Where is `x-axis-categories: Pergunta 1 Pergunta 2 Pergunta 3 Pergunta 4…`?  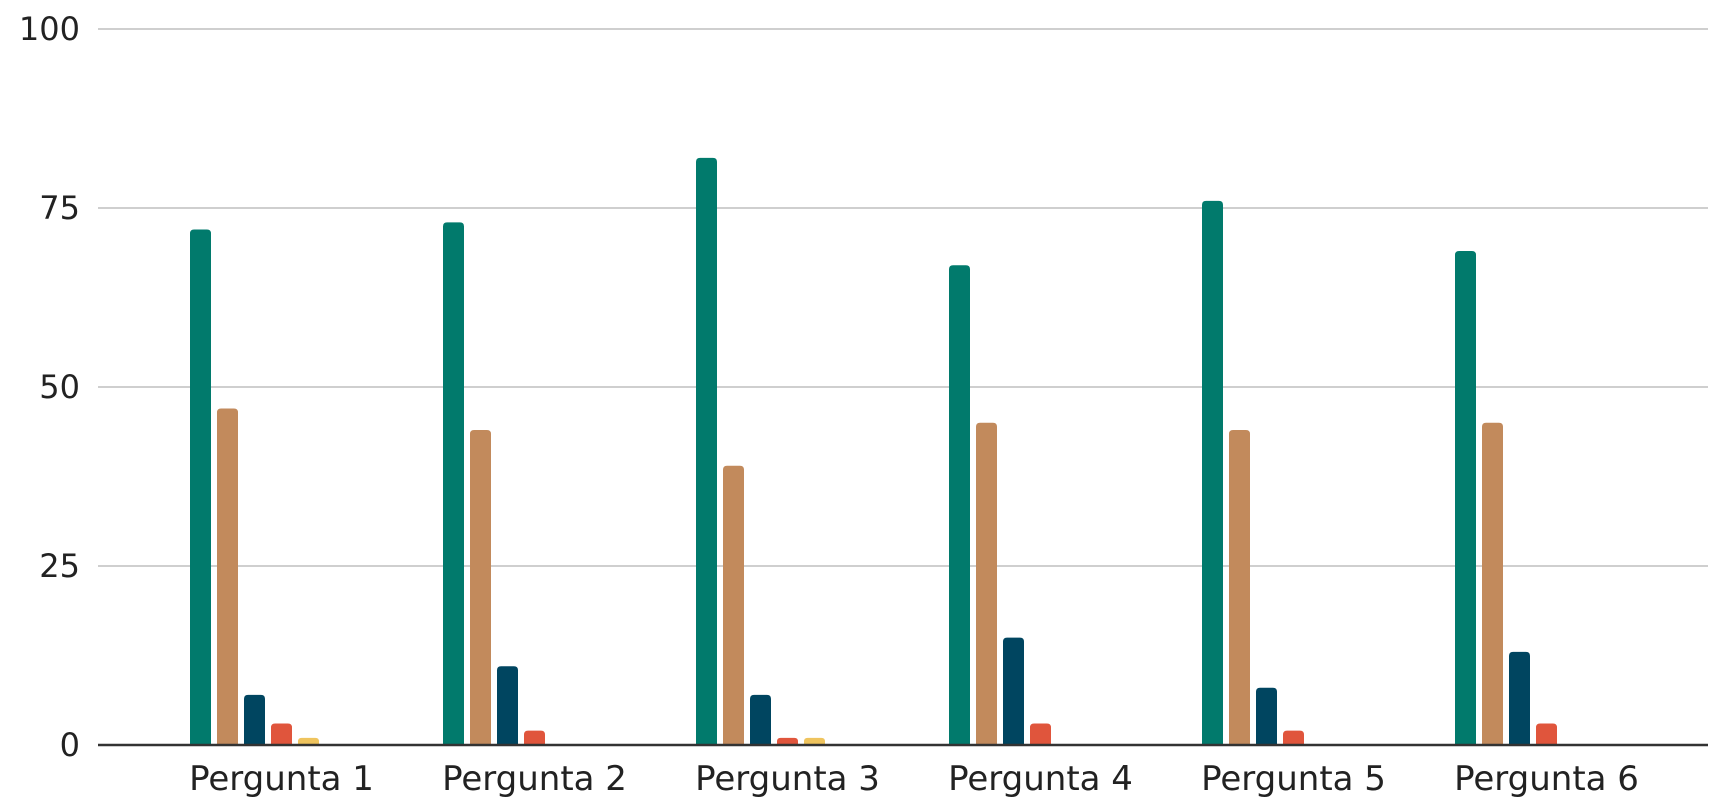 x-axis-categories: Pergunta 1 Pergunta 2 Pergunta 3 Pergunta 4… is located at coordinates (914, 779).